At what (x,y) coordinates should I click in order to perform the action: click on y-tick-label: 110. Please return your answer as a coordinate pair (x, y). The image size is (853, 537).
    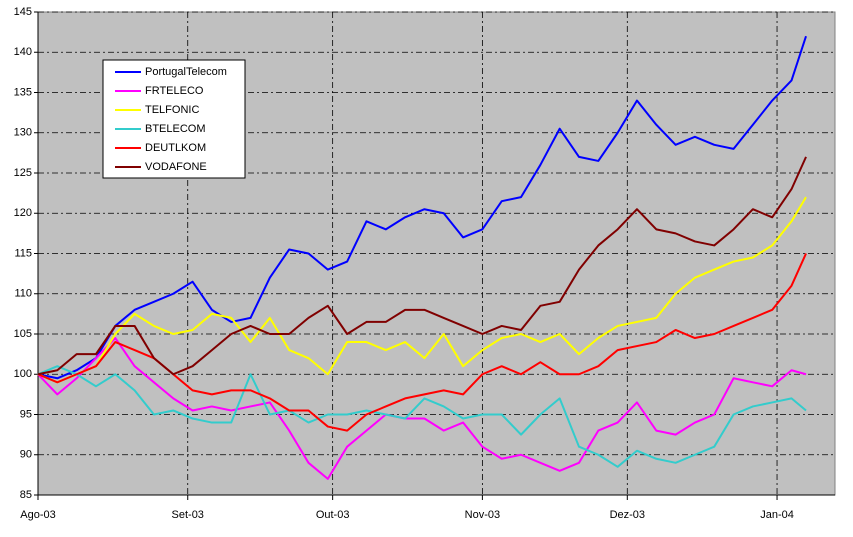
    Looking at the image, I should click on (23, 294).